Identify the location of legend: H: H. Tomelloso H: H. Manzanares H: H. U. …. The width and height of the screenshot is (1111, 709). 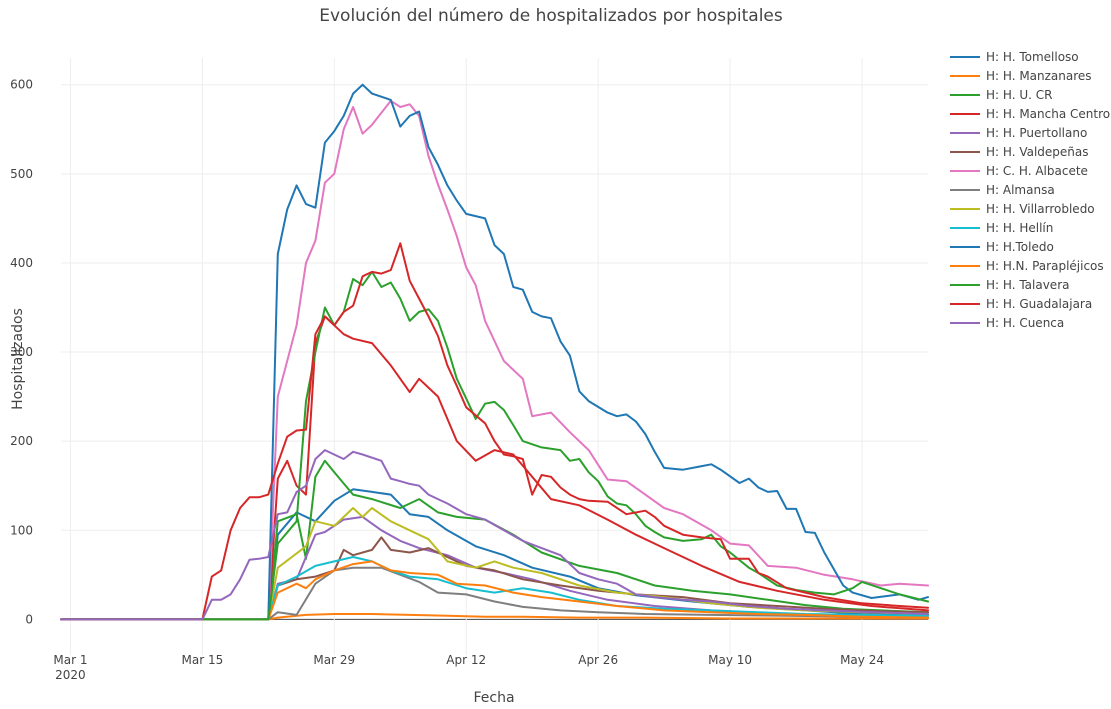
(1030, 190).